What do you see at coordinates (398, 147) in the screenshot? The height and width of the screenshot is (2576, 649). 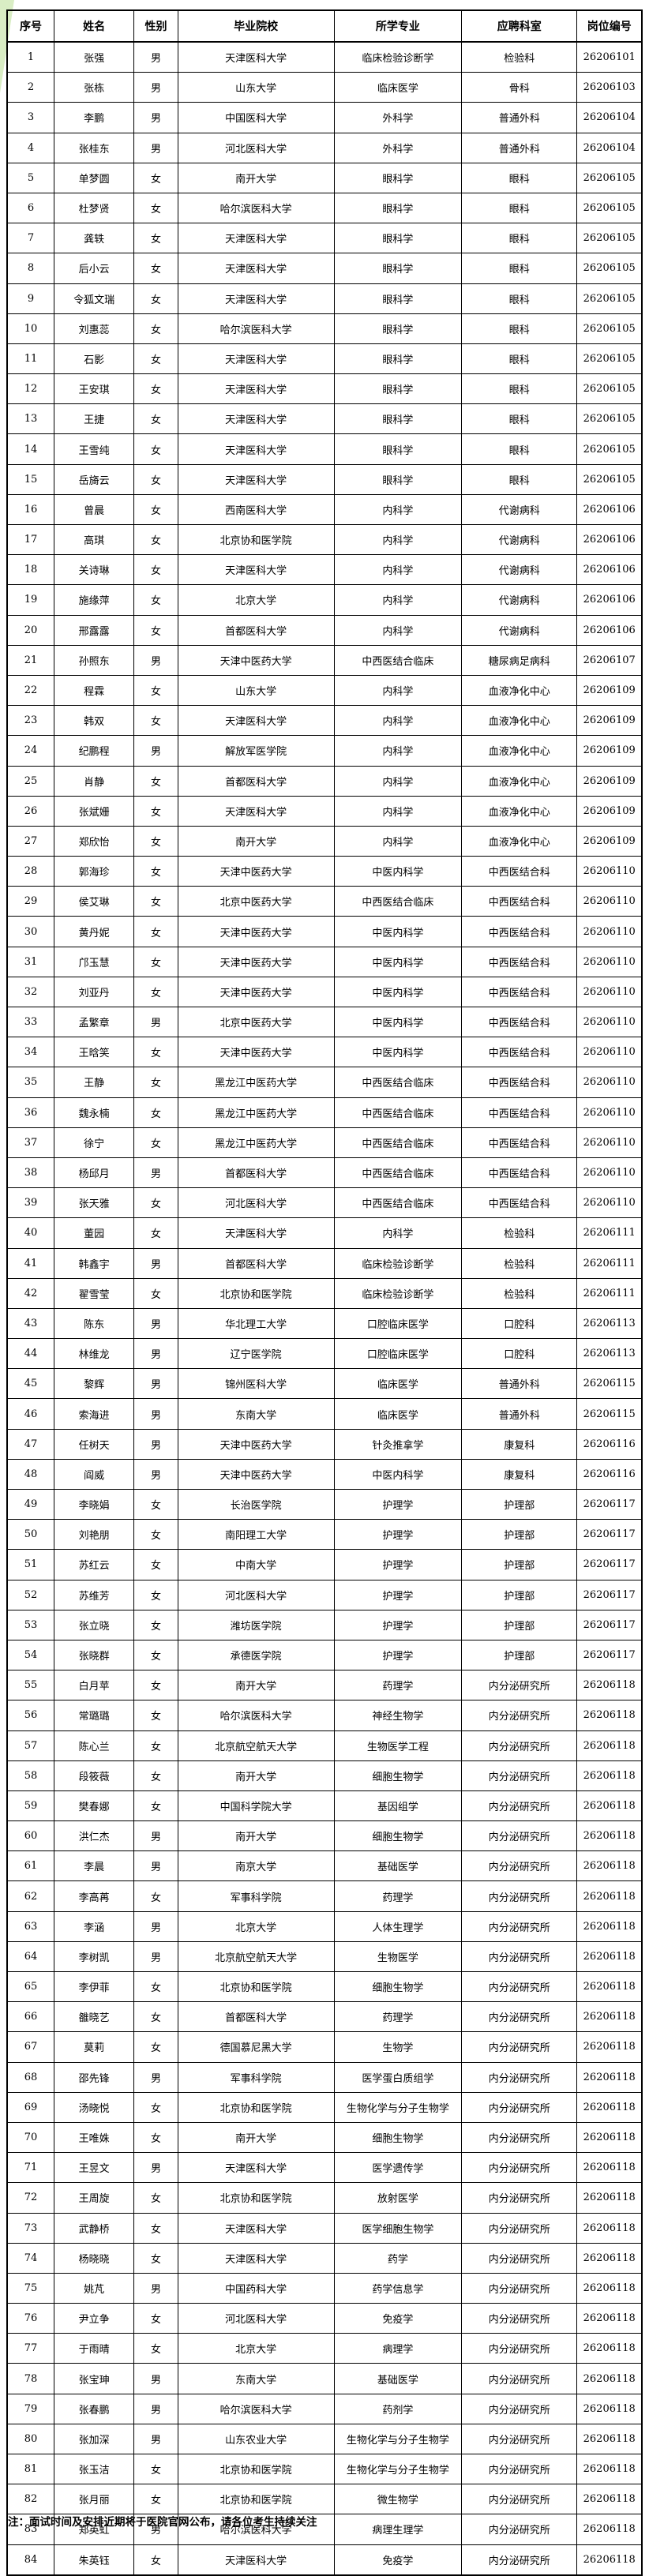 I see `table-cell: 外科学` at bounding box center [398, 147].